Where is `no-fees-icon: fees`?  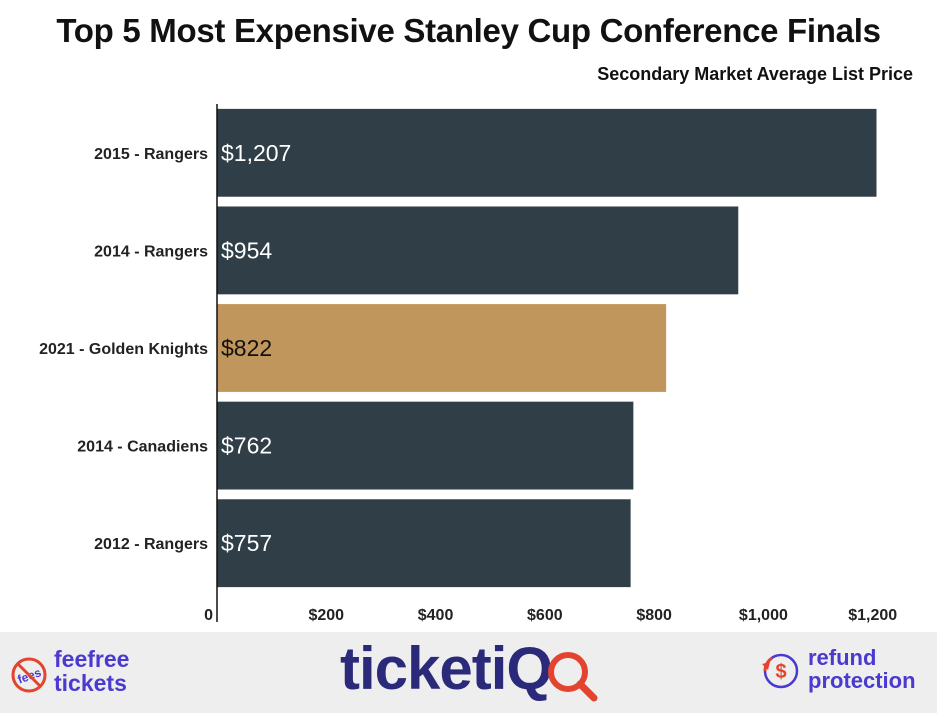
no-fees-icon: fees is located at coordinates (29, 675).